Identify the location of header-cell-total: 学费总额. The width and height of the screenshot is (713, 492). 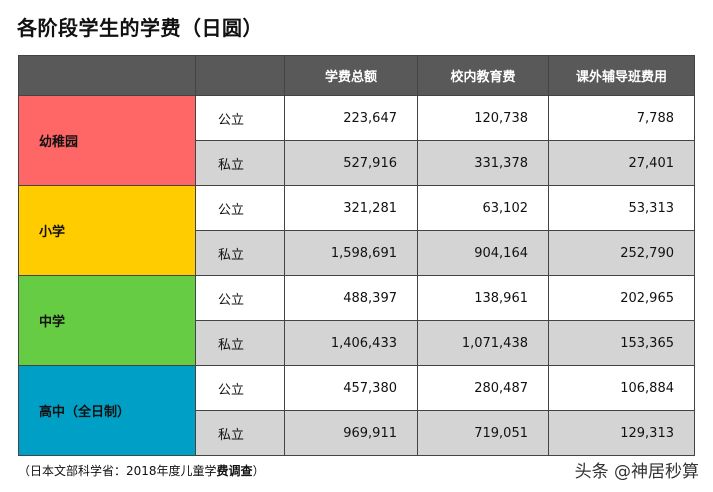
(351, 75).